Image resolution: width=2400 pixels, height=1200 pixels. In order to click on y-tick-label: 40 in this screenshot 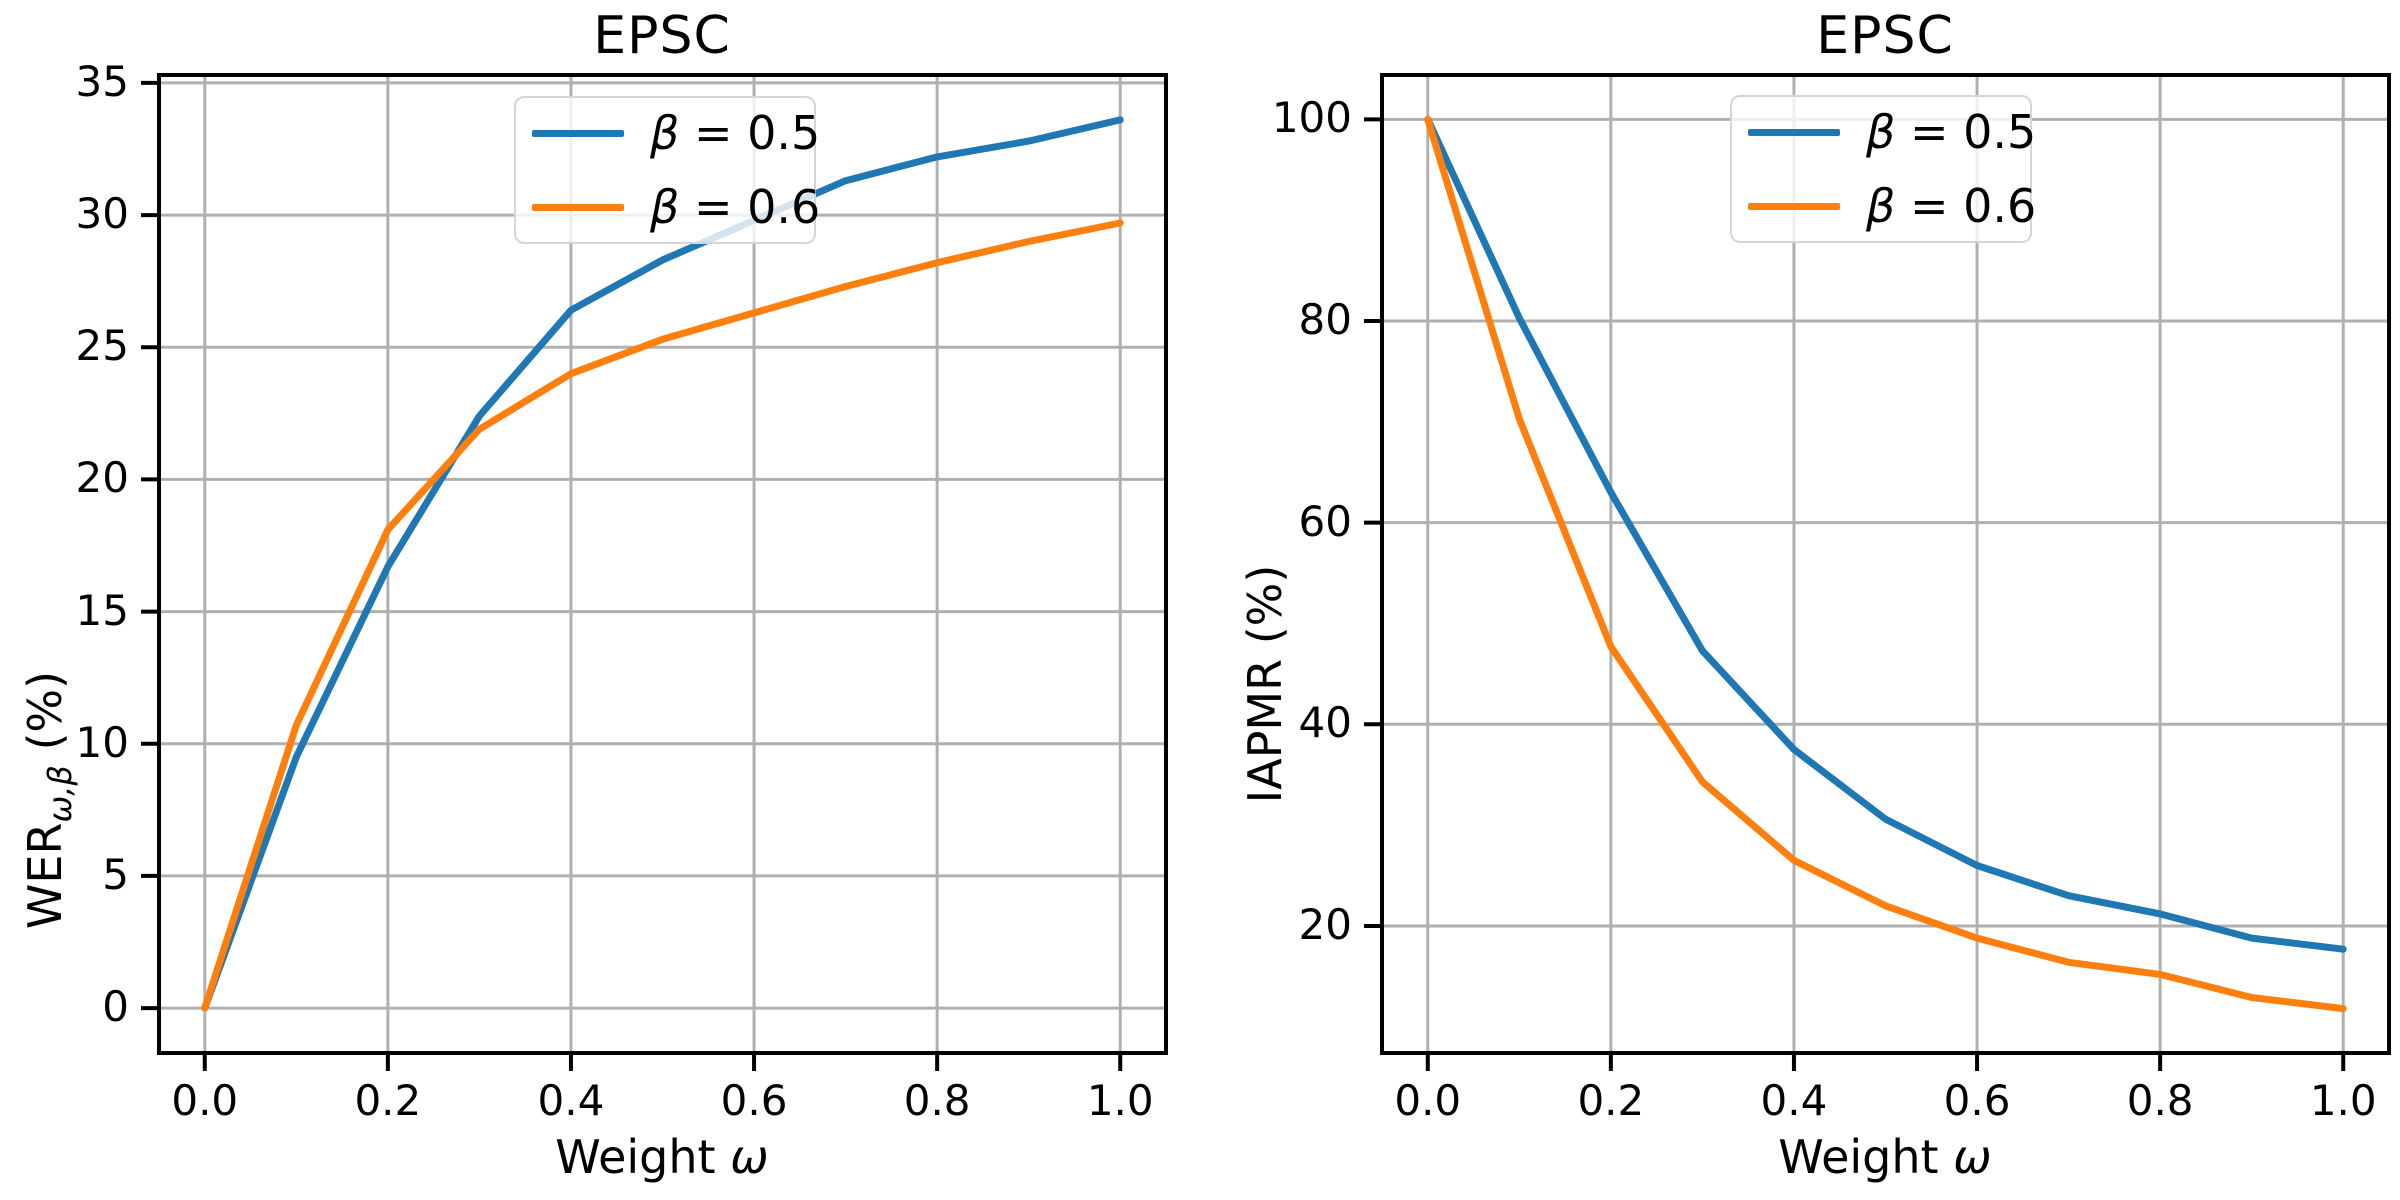, I will do `click(1325, 723)`.